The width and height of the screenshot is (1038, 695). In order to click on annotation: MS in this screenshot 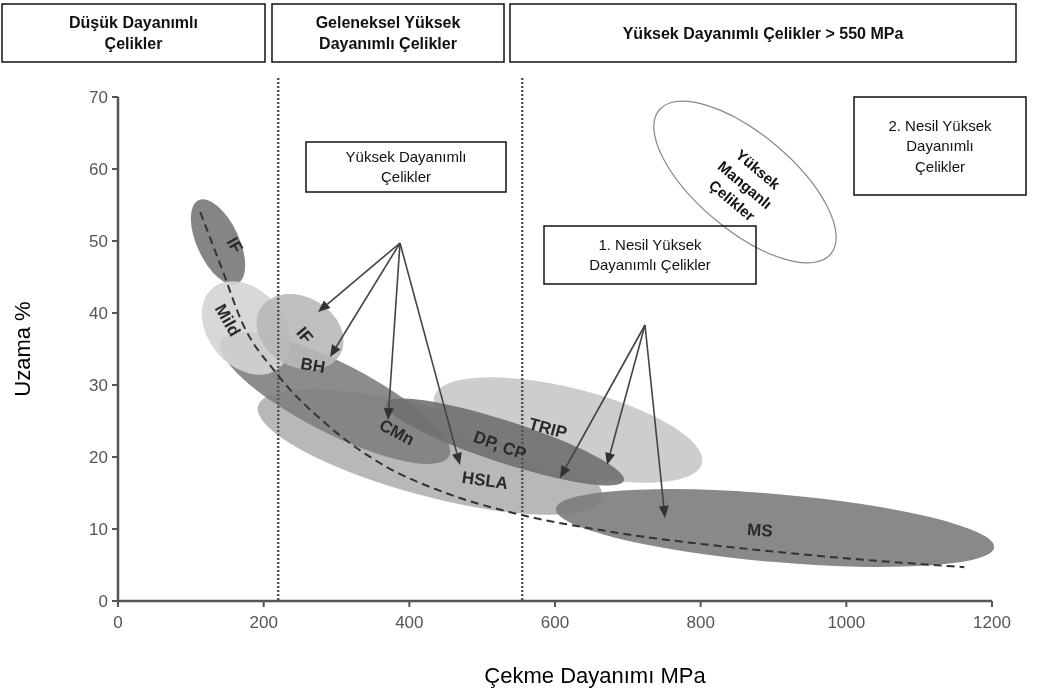, I will do `click(760, 530)`.